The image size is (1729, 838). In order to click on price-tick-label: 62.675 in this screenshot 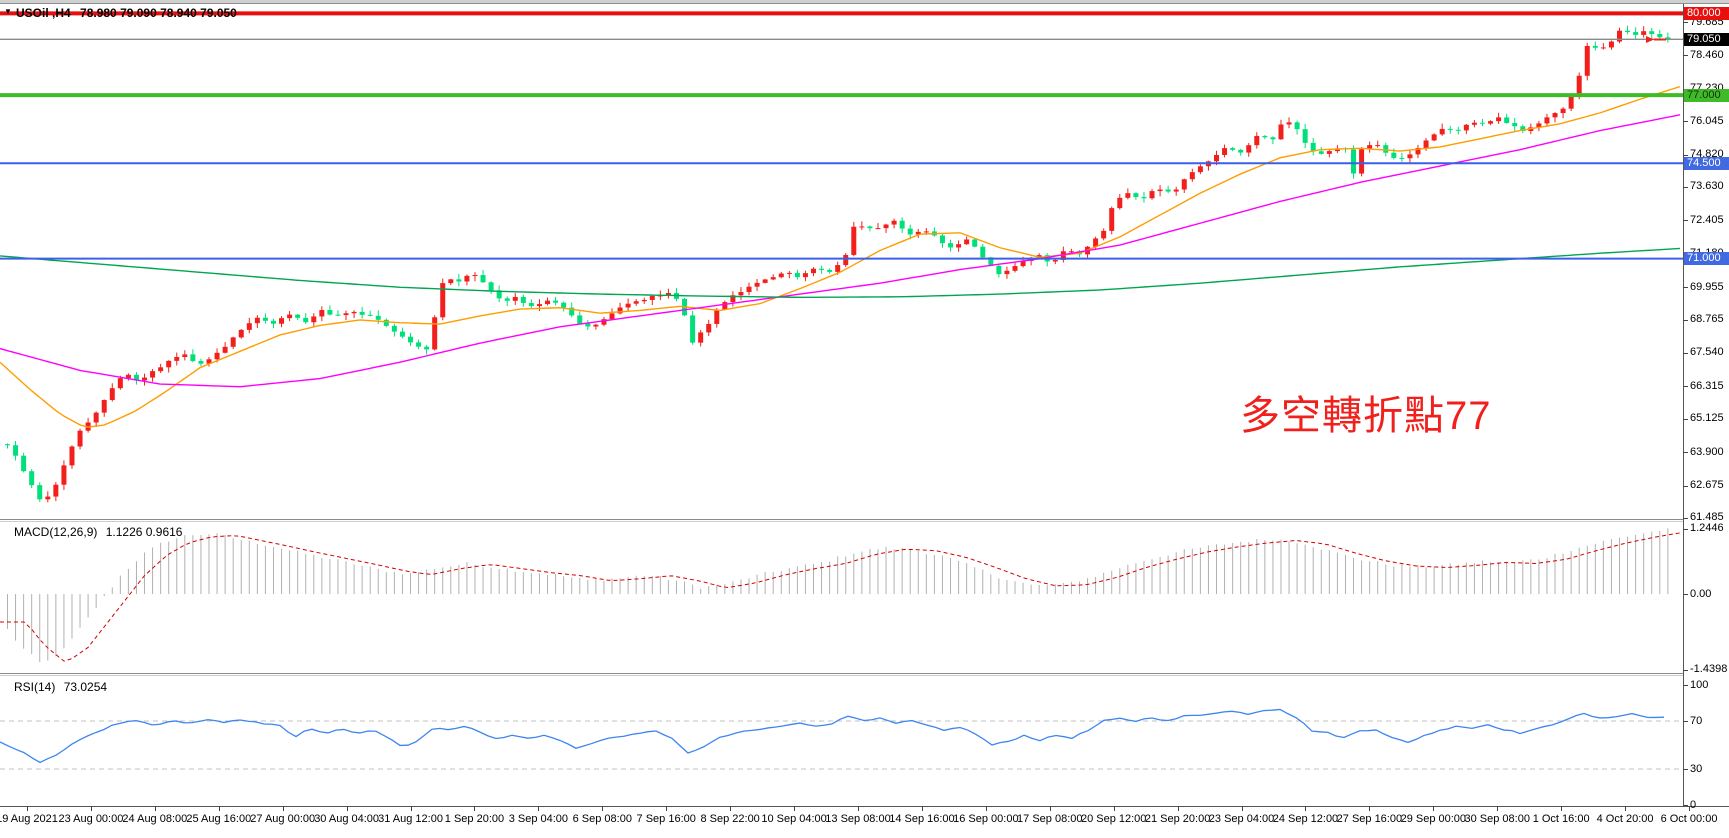, I will do `click(1707, 485)`.